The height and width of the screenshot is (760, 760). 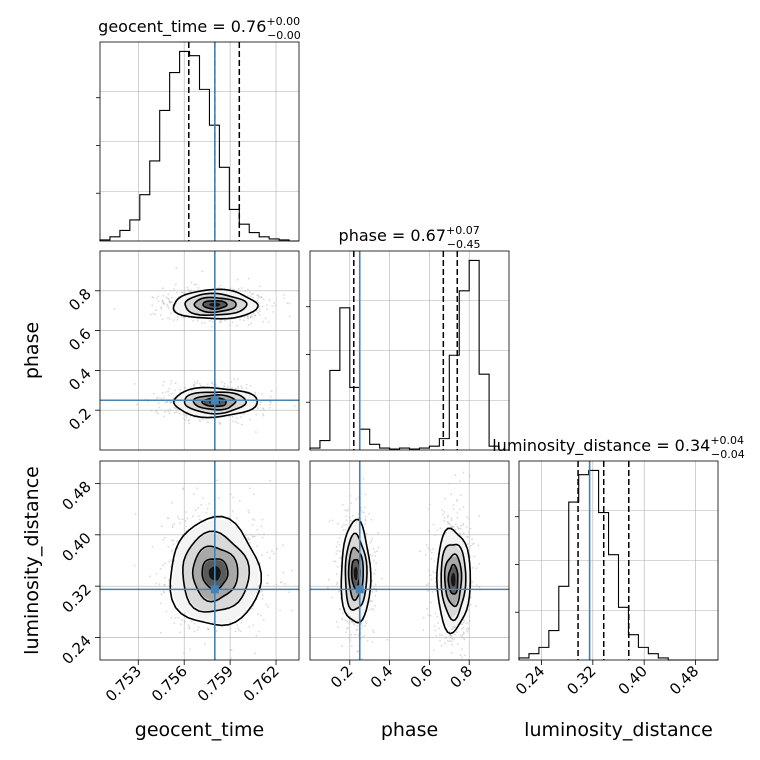 What do you see at coordinates (453, 579) in the screenshot?
I see `density-fill` at bounding box center [453, 579].